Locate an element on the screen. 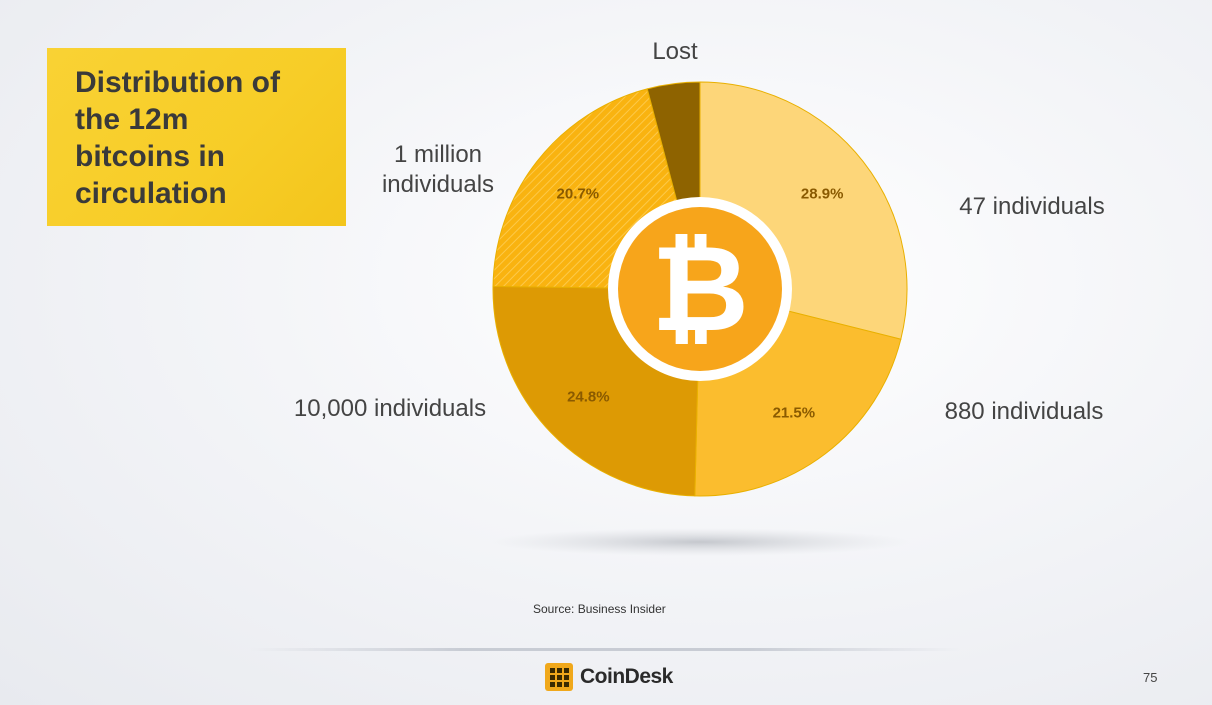 This screenshot has width=1212, height=705. pie-value-label: 20.7% is located at coordinates (578, 194).